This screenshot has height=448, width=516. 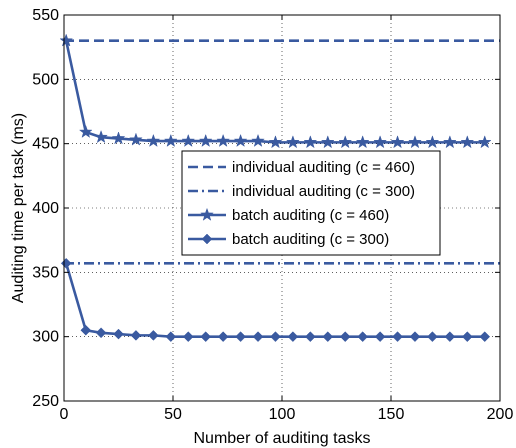 What do you see at coordinates (500, 414) in the screenshot?
I see `x-tick-label: 200` at bounding box center [500, 414].